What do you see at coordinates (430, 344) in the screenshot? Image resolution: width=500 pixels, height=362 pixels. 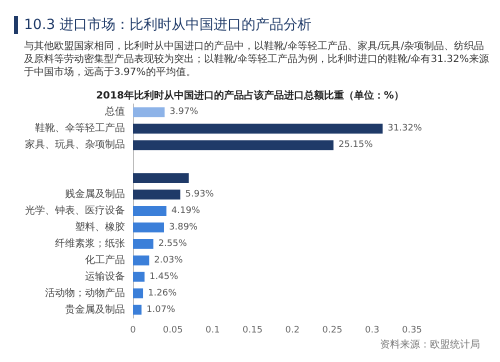 I see `text: 资料来源：欧盟统计局` at bounding box center [430, 344].